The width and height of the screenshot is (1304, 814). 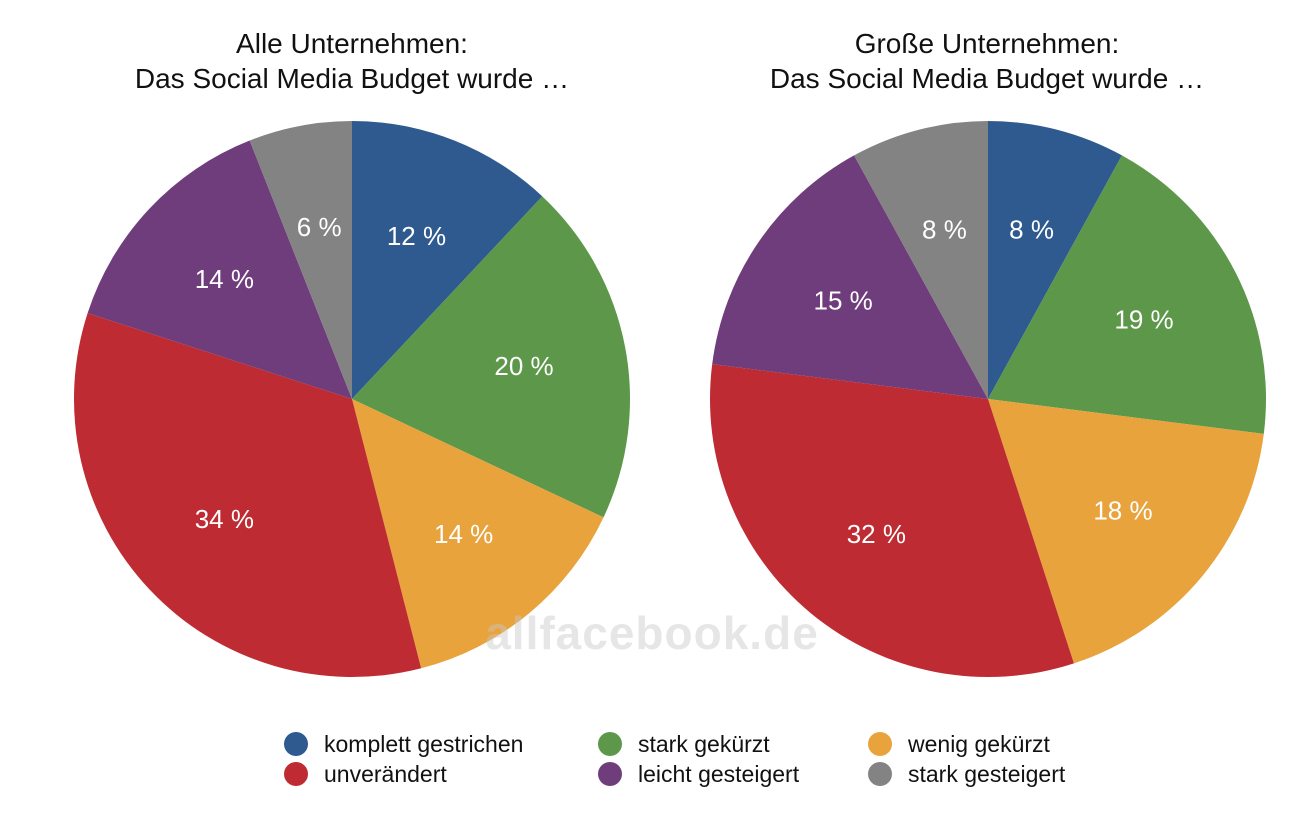 What do you see at coordinates (704, 743) in the screenshot?
I see `legend-label: stark gekürzt` at bounding box center [704, 743].